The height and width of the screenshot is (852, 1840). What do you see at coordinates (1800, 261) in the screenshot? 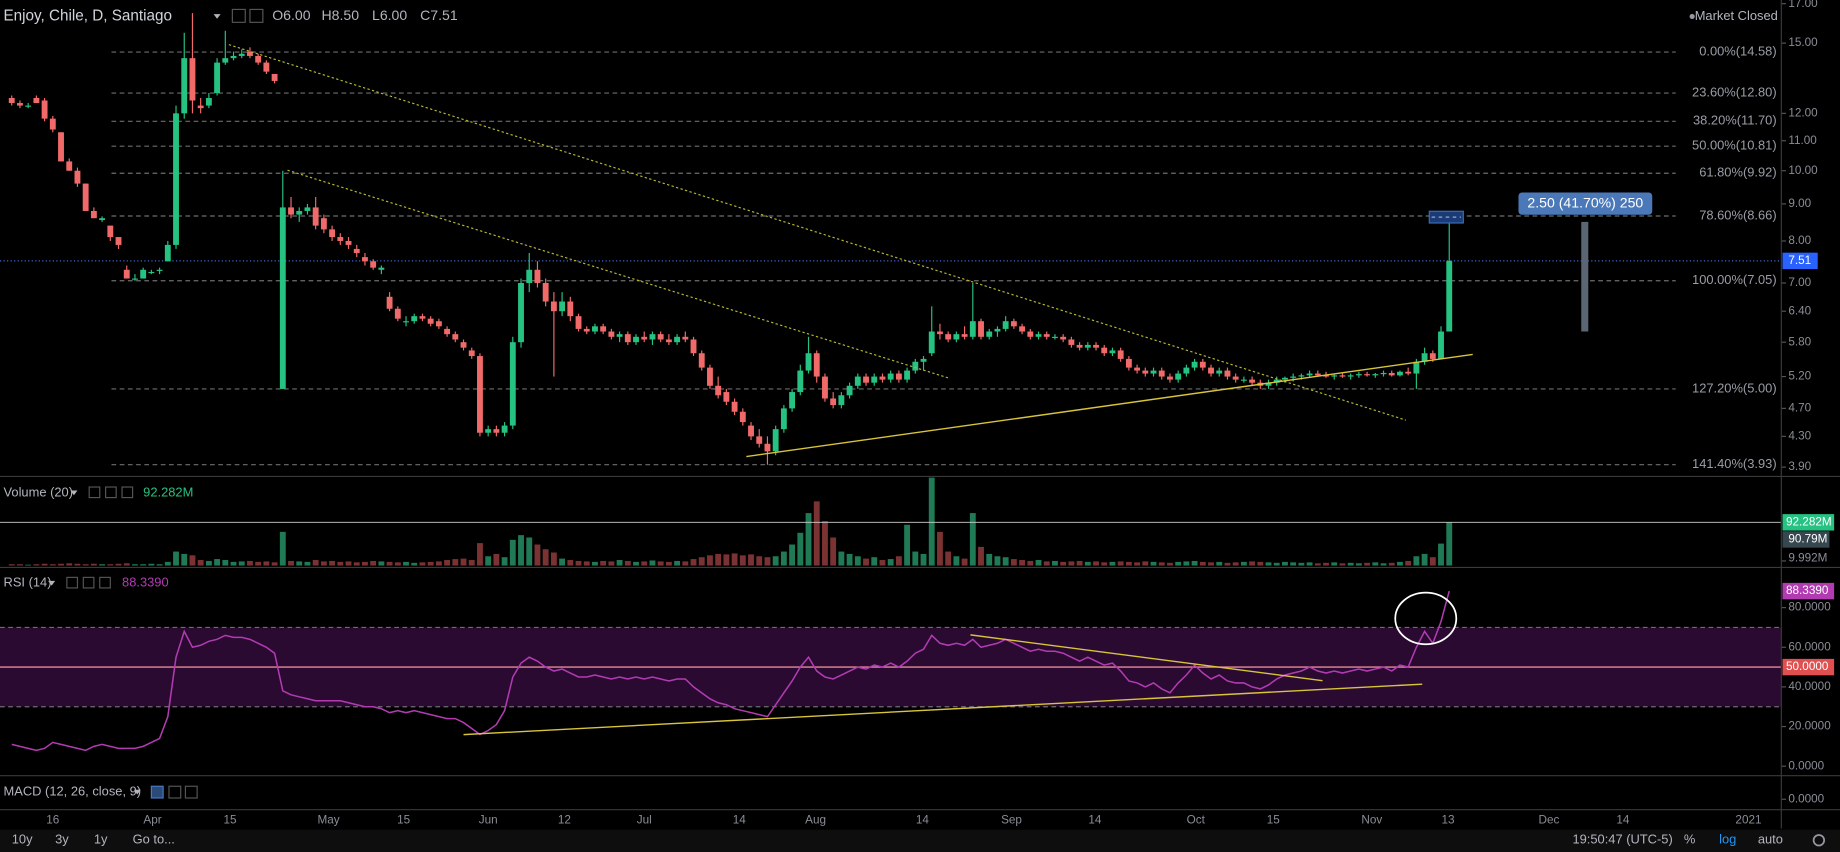
I see `last-price-badge` at bounding box center [1800, 261].